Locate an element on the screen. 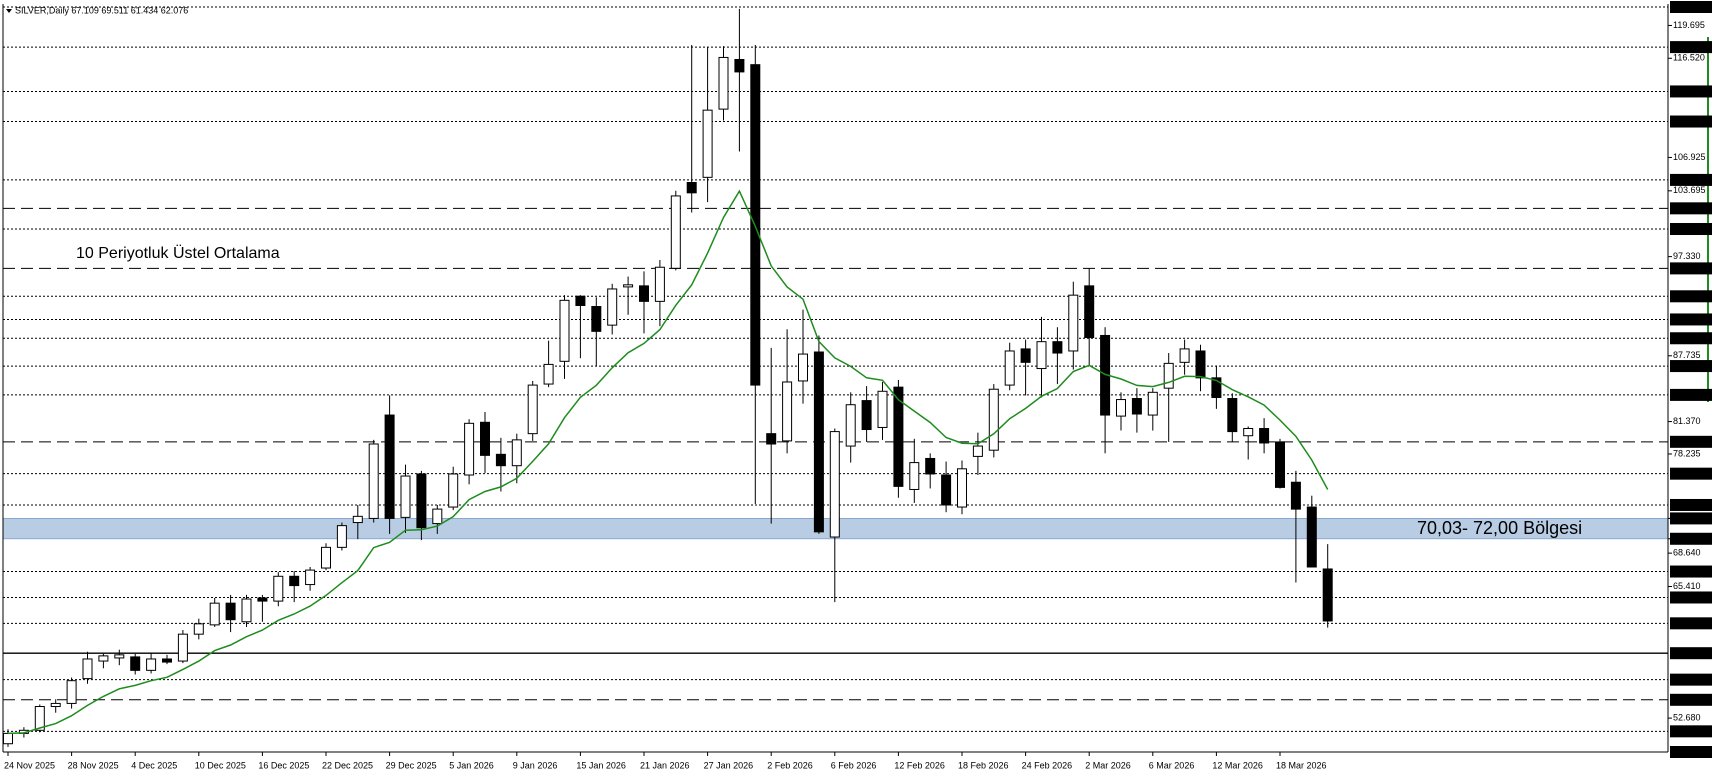  y-tick-label: 103.695 is located at coordinates (1689, 190).